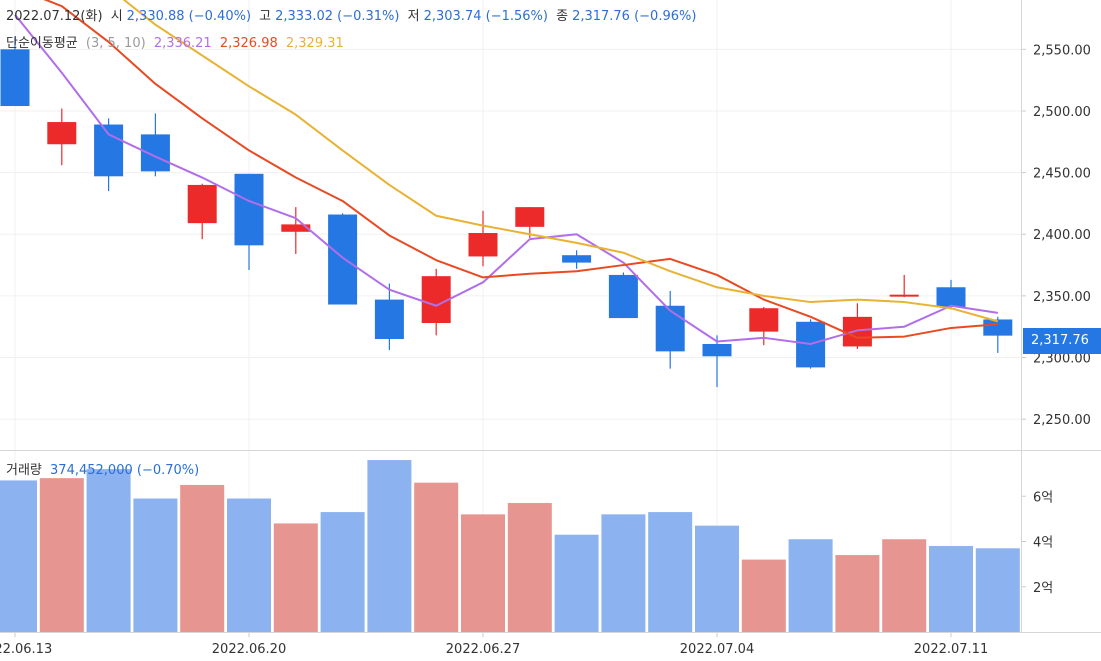 The image size is (1101, 661). I want to click on price-tick-label: 2,300.00, so click(1062, 359).